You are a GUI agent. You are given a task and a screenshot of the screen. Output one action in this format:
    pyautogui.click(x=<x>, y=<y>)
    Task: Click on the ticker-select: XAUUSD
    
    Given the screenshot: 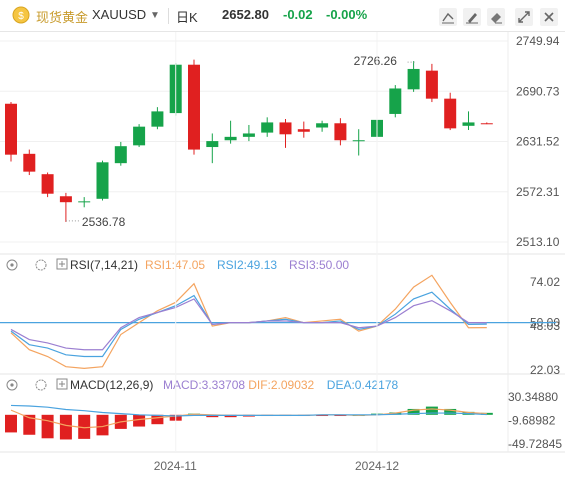 What is the action you would take?
    pyautogui.click(x=119, y=14)
    